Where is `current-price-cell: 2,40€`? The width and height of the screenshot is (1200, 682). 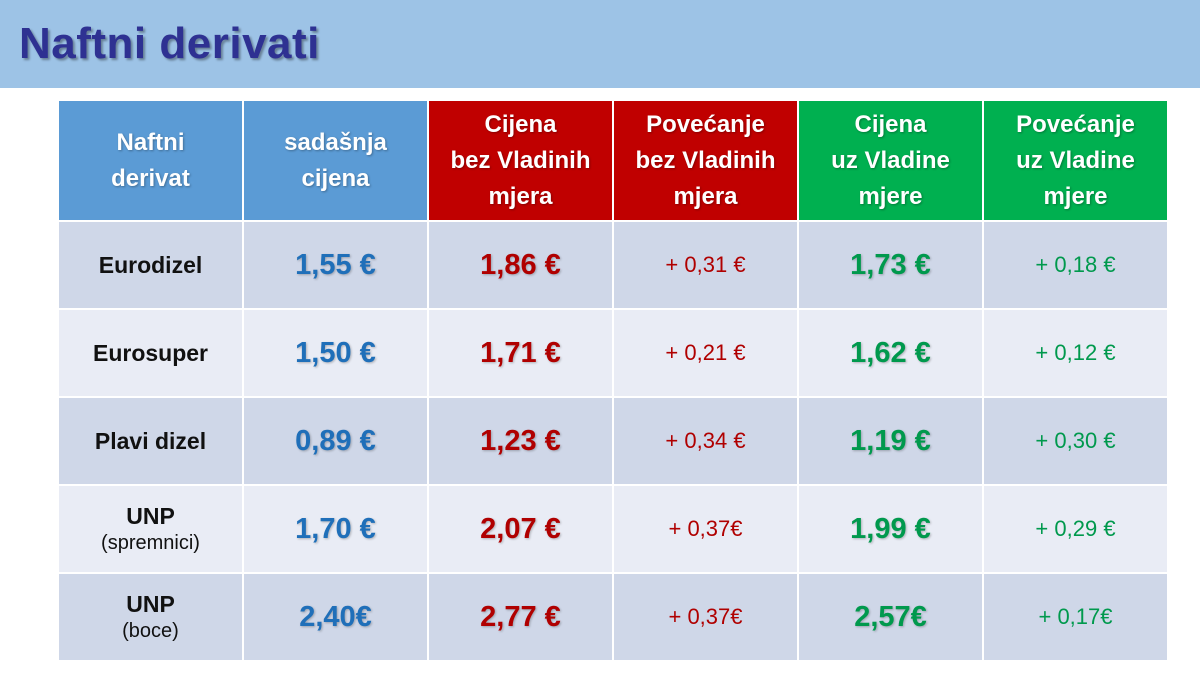 current-price-cell: 2,40€ is located at coordinates (335, 617).